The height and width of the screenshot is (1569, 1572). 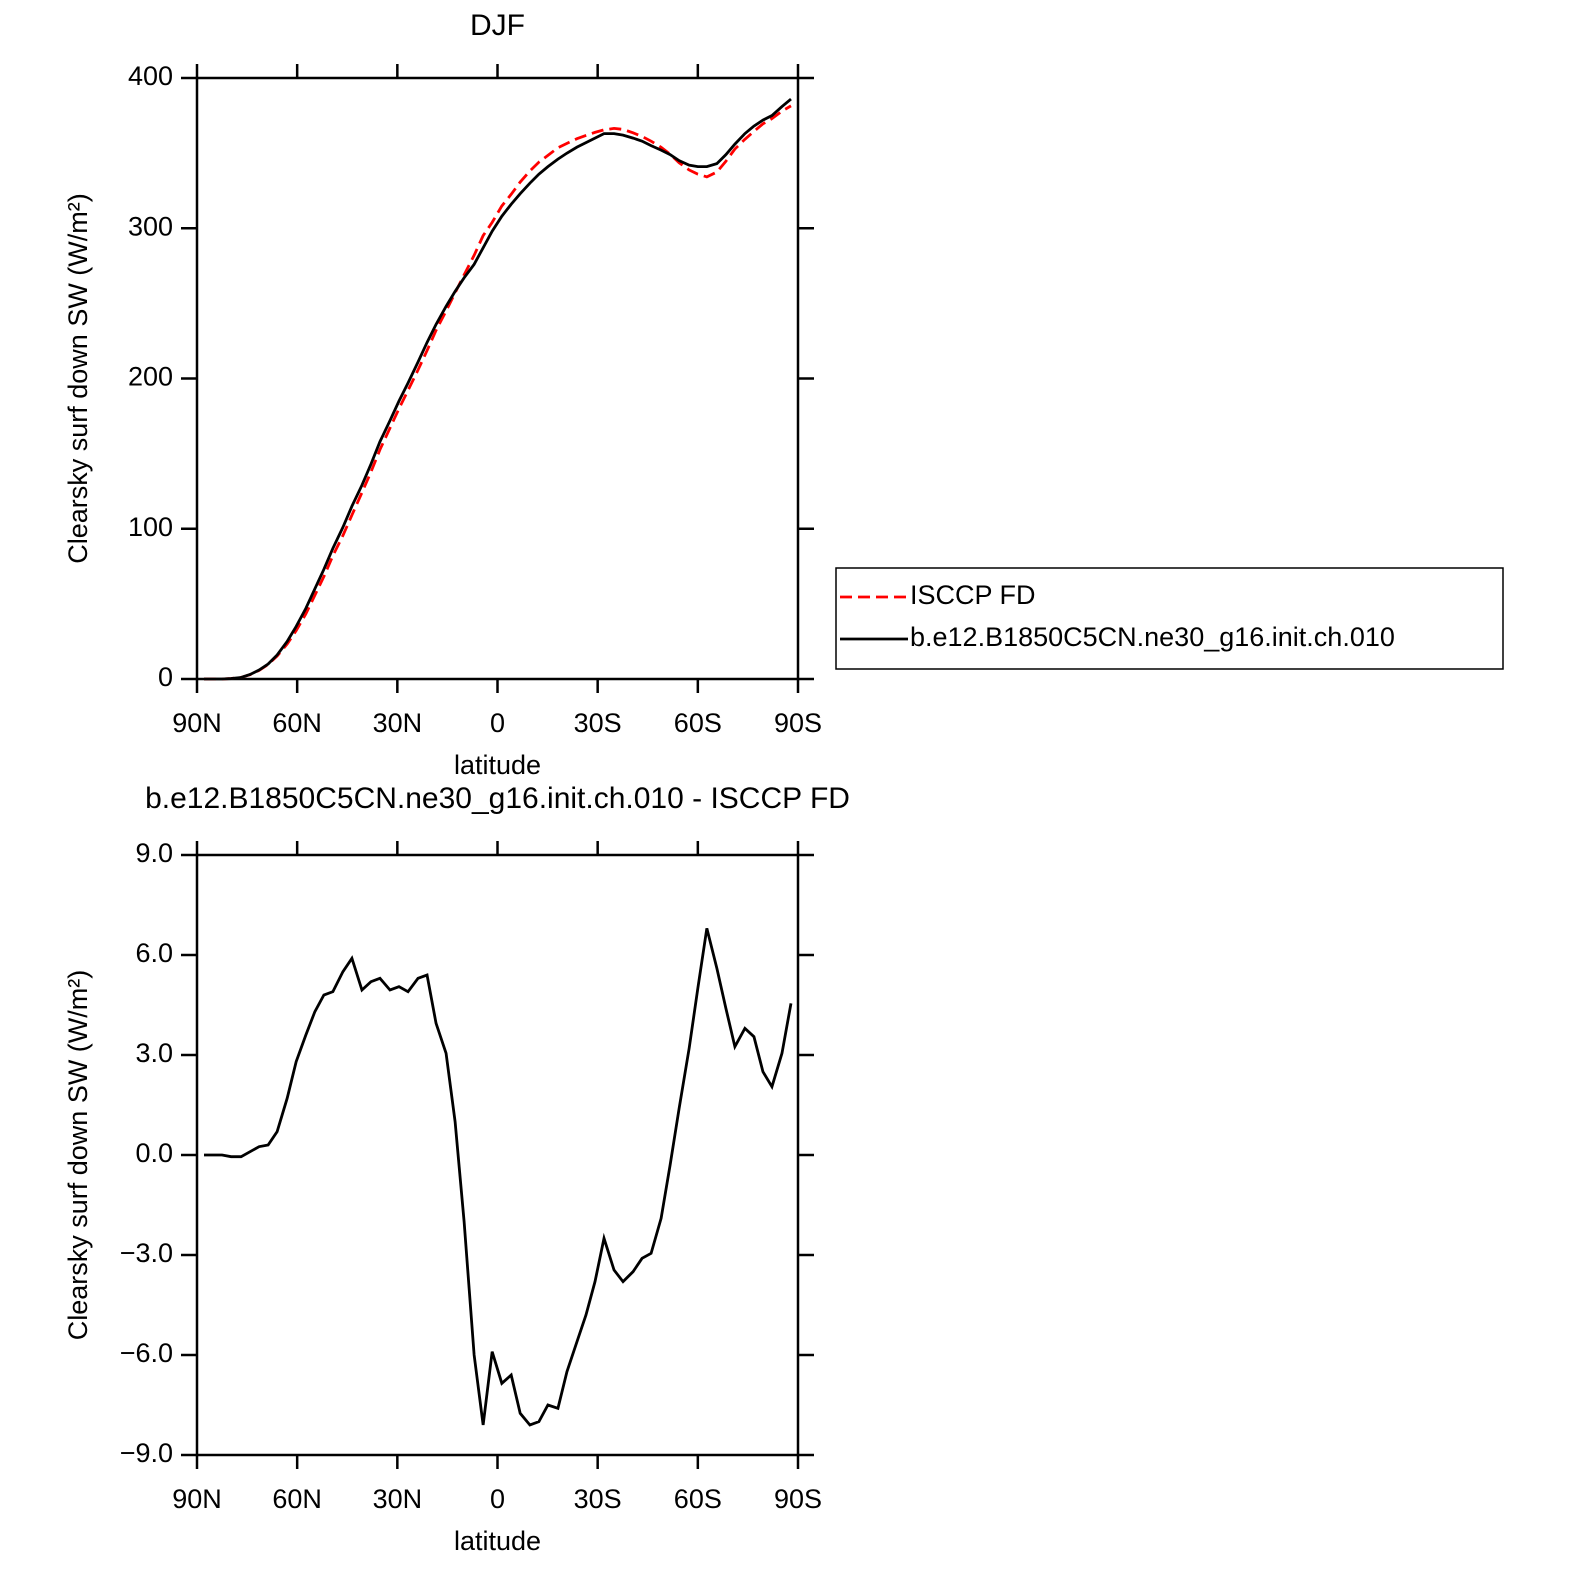 What do you see at coordinates (154, 853) in the screenshot?
I see `y-tick-label: 9.0` at bounding box center [154, 853].